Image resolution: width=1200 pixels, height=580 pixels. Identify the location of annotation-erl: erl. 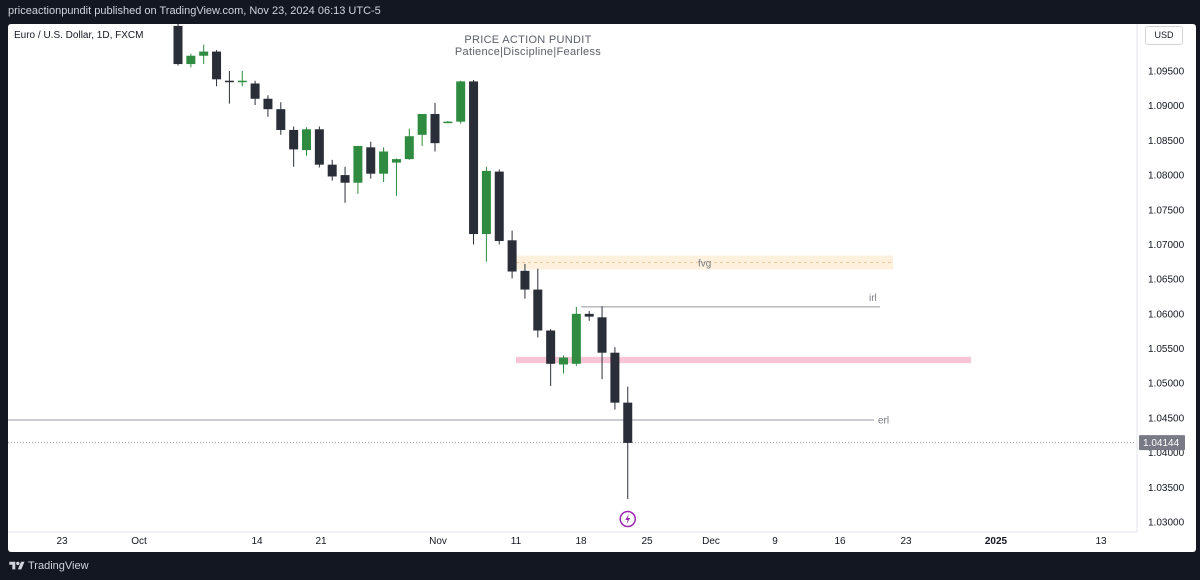
(883, 421).